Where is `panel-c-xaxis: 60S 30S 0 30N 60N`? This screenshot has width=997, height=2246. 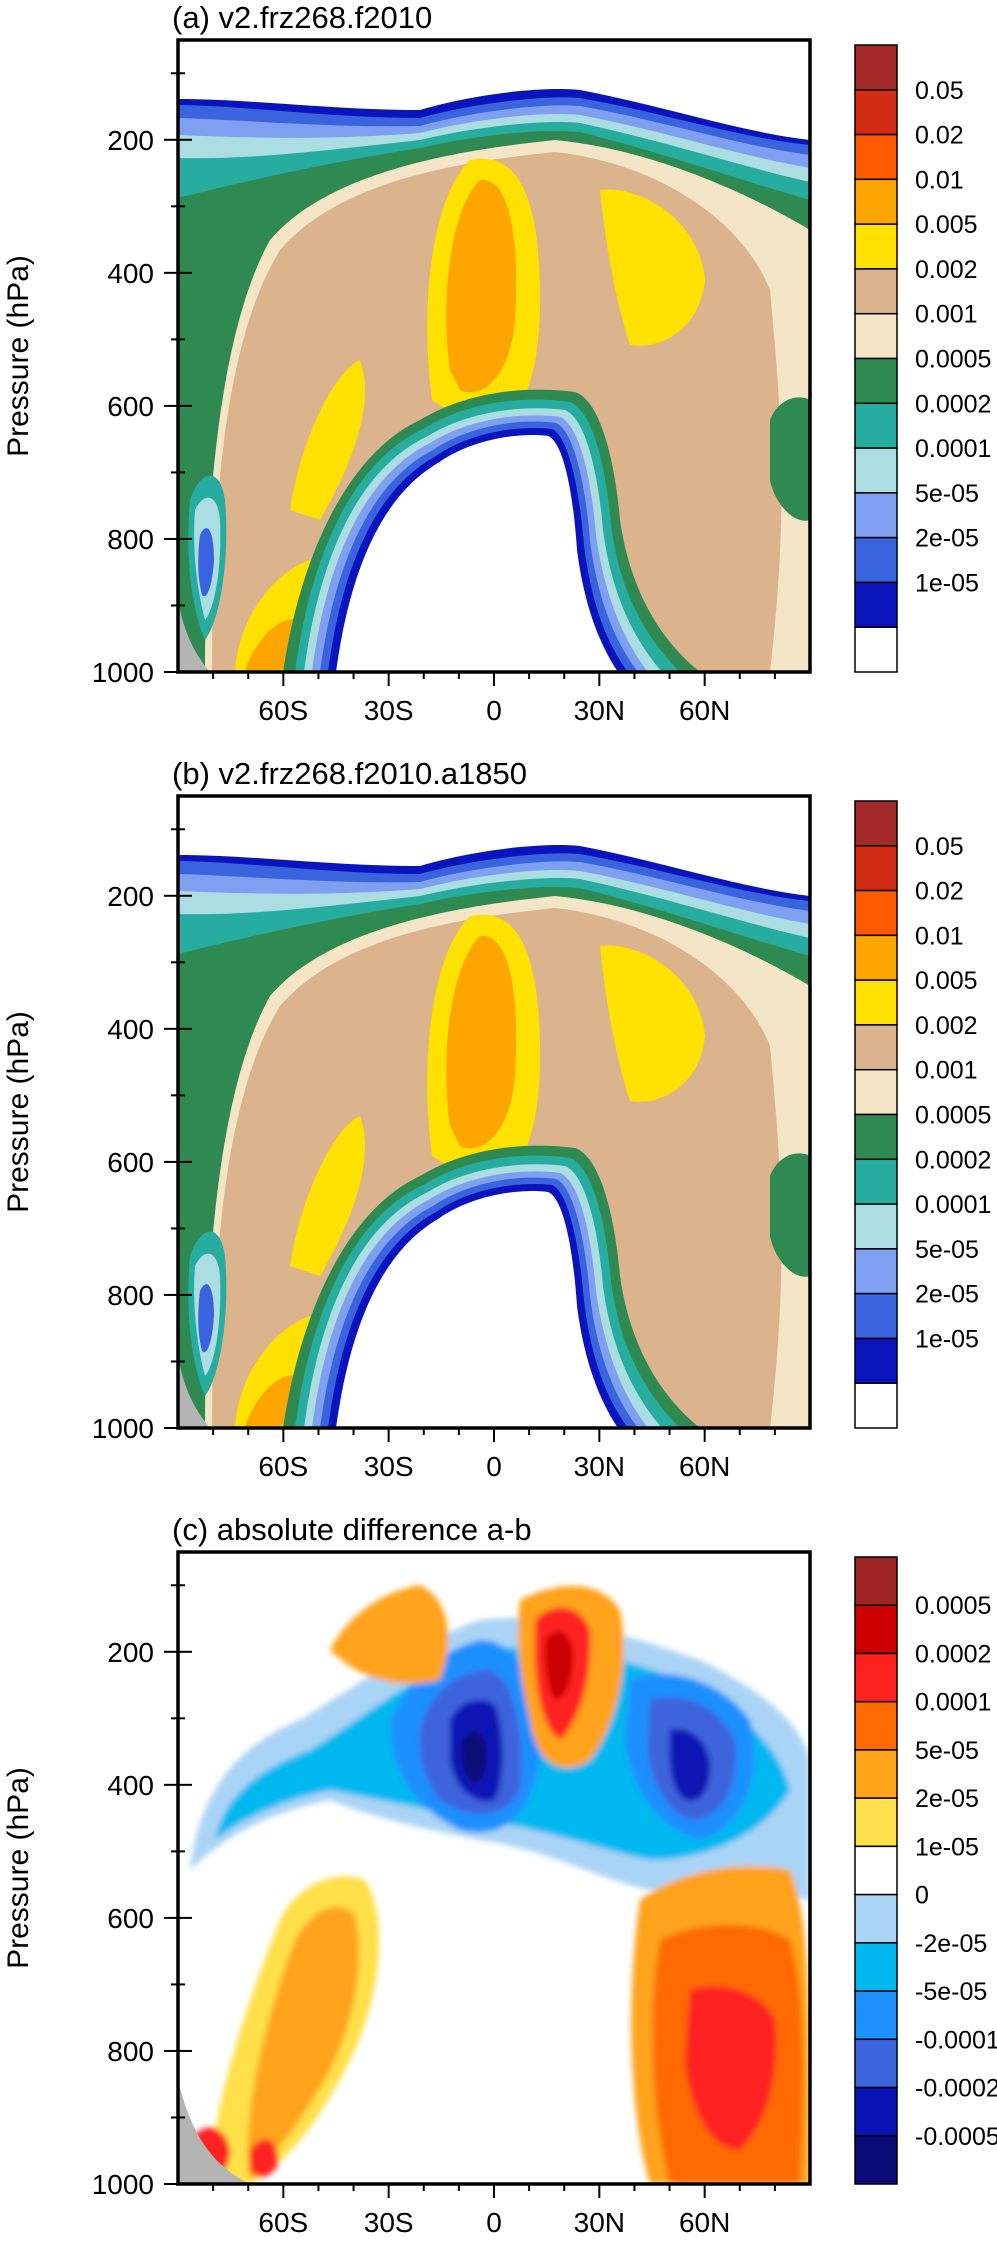
panel-c-xaxis: 60S 30S 0 30N 60N is located at coordinates (494, 2211).